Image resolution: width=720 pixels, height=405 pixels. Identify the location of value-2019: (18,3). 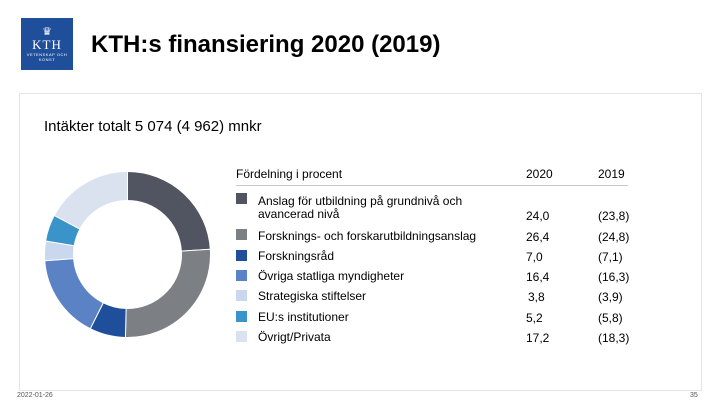
(614, 338).